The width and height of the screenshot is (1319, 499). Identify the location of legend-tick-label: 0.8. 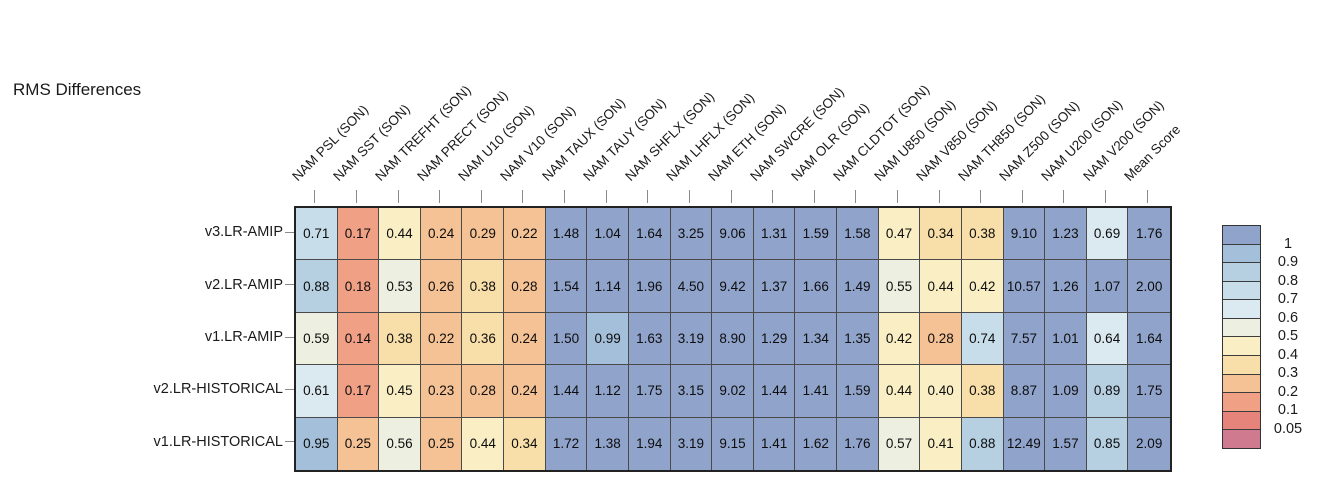
(1288, 280).